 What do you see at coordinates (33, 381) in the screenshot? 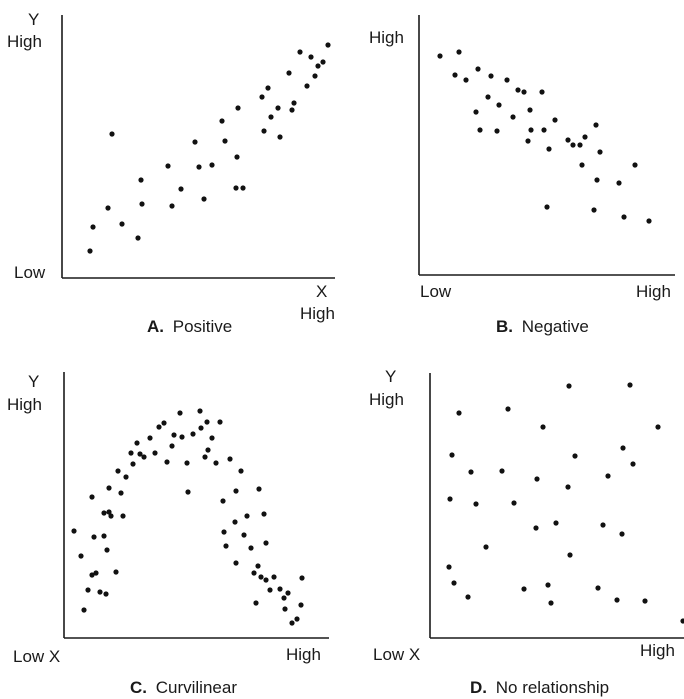
I see `panel-c-y-letter: Y` at bounding box center [33, 381].